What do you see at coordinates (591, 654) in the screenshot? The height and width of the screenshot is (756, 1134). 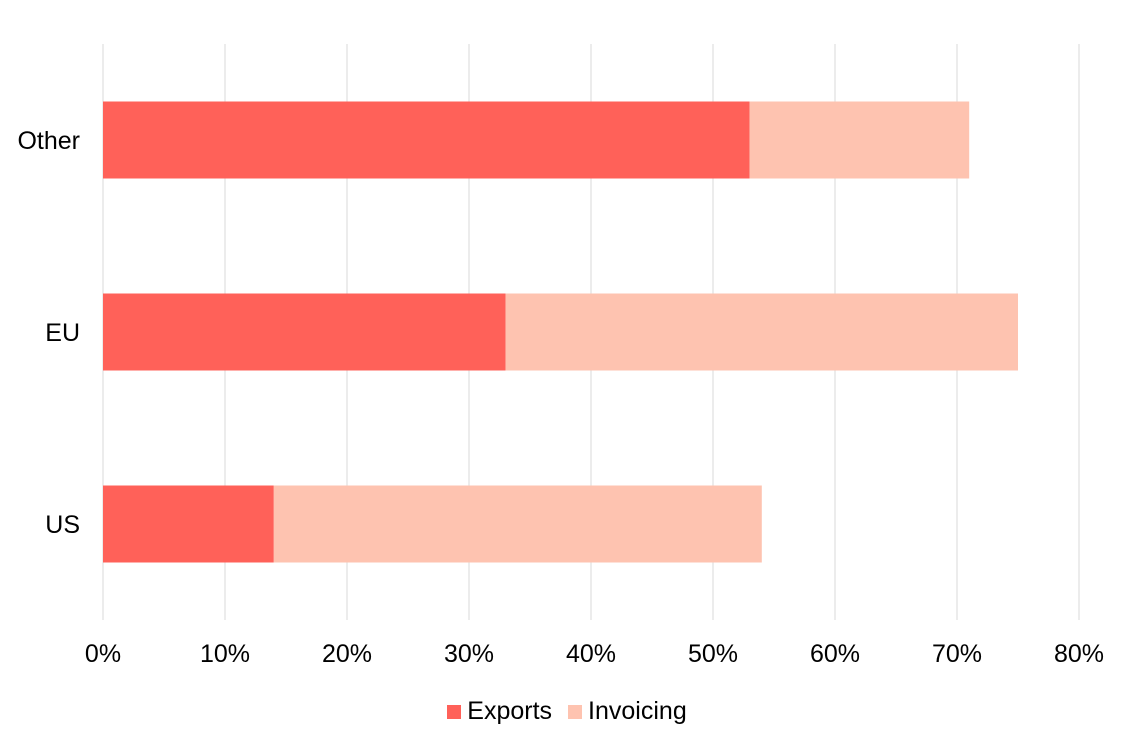 I see `x-tick-label: 40%` at bounding box center [591, 654].